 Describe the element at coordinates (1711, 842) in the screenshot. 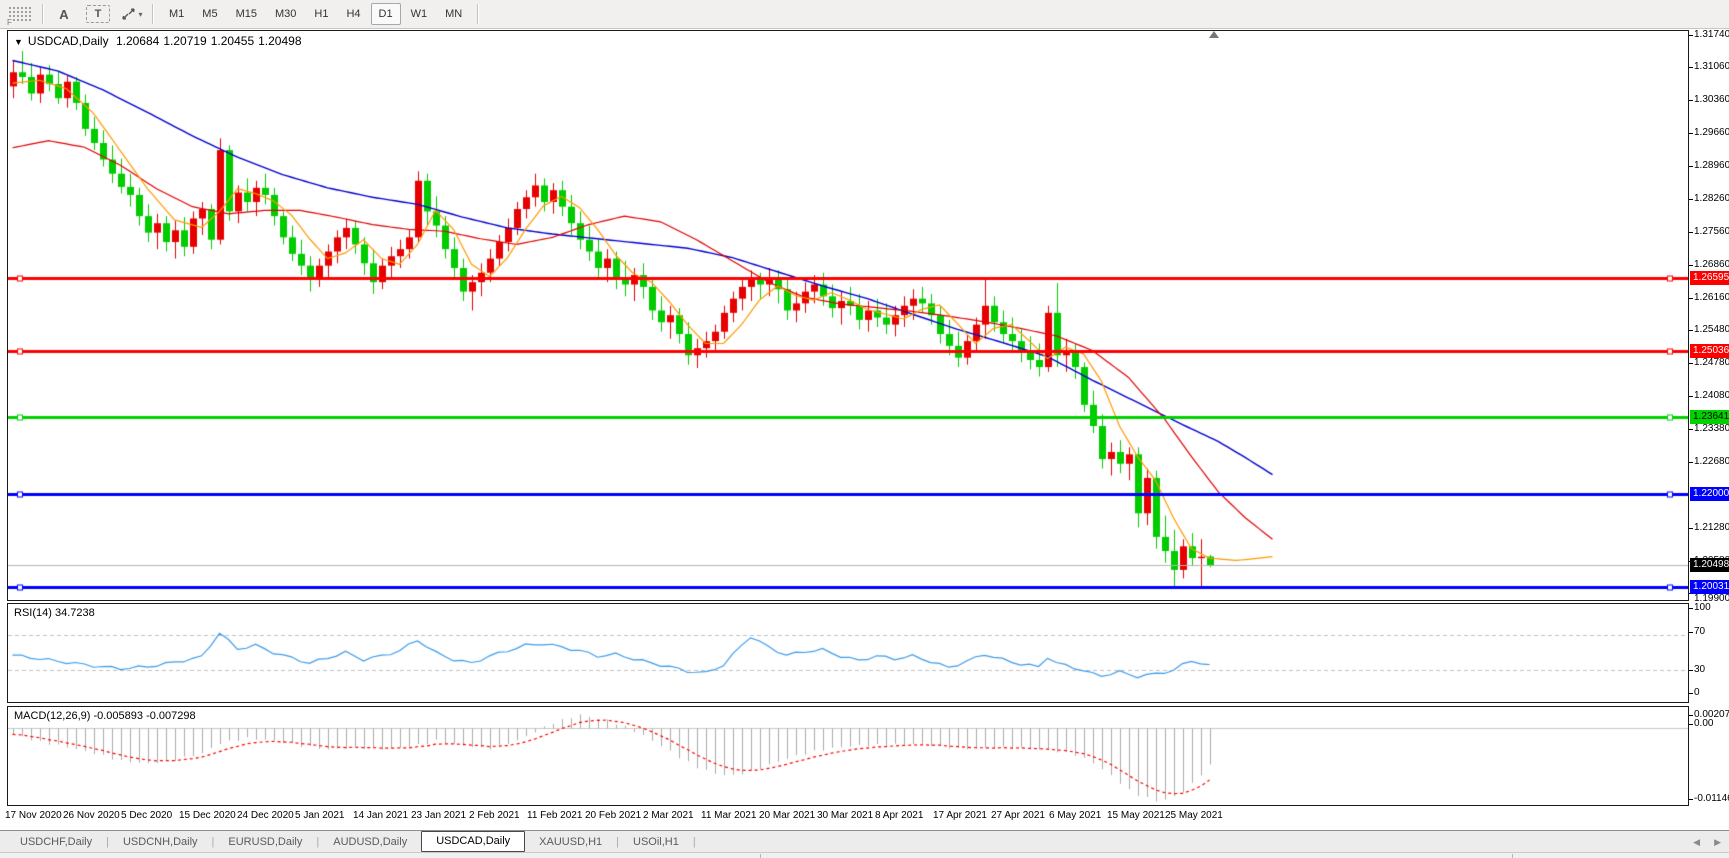

I see `tab-scroll-controls: ◀ ▶` at that location.